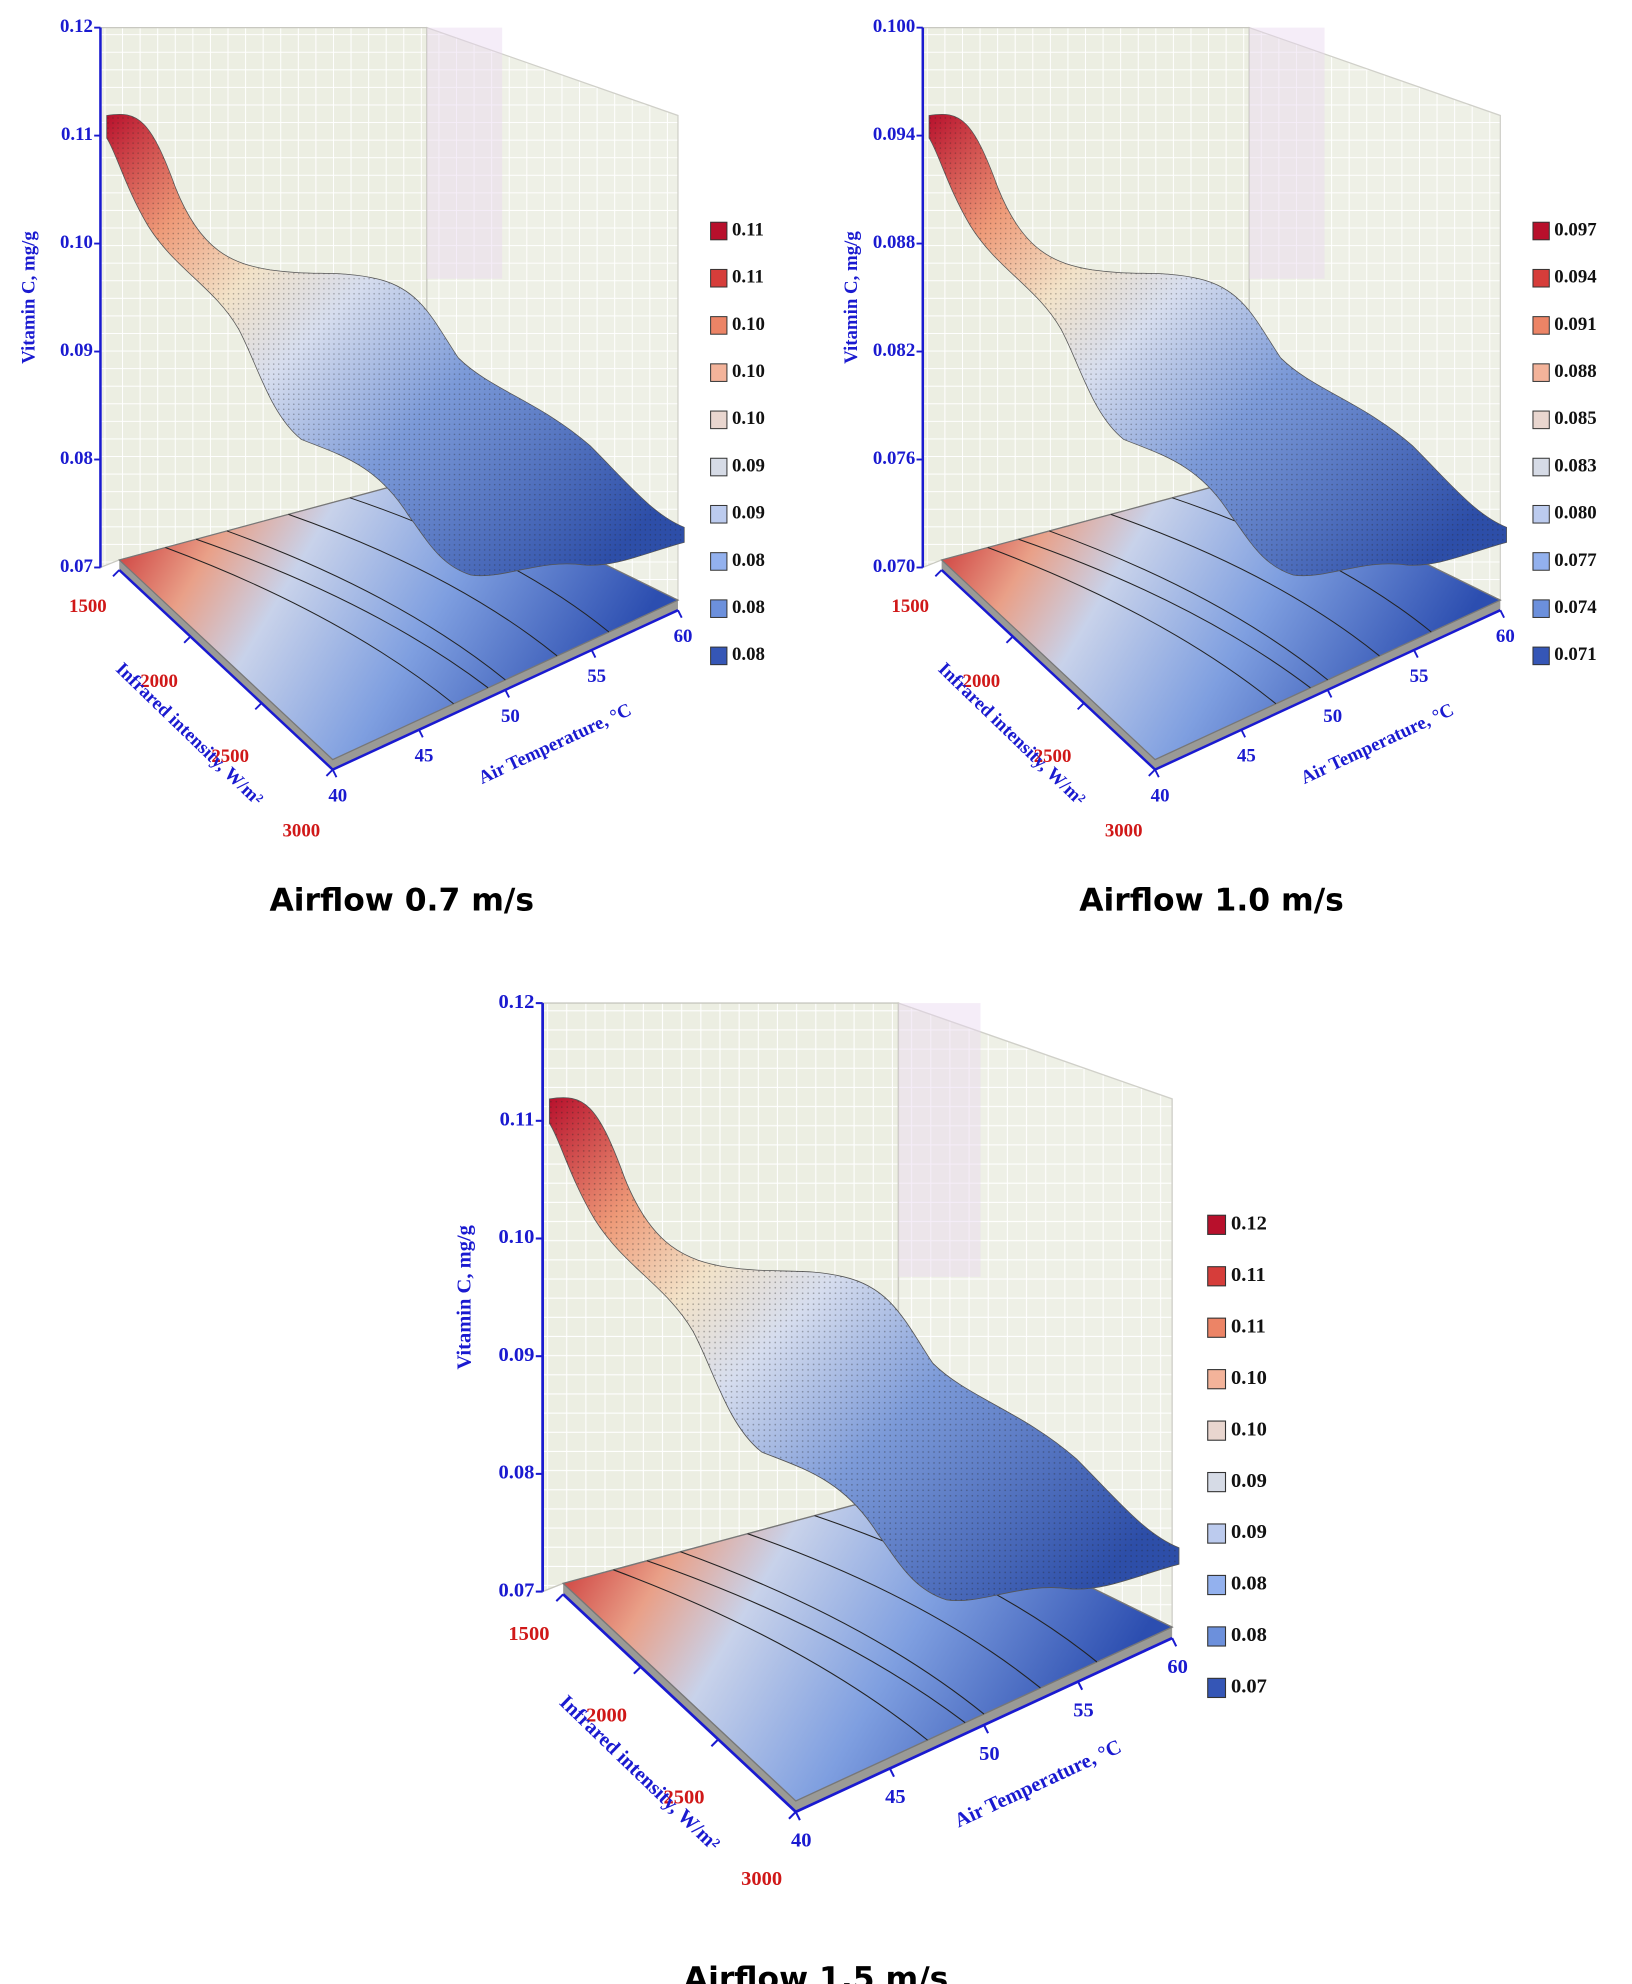 This screenshot has width=1632, height=1984. I want to click on legend-label: 0.071, so click(1575, 654).